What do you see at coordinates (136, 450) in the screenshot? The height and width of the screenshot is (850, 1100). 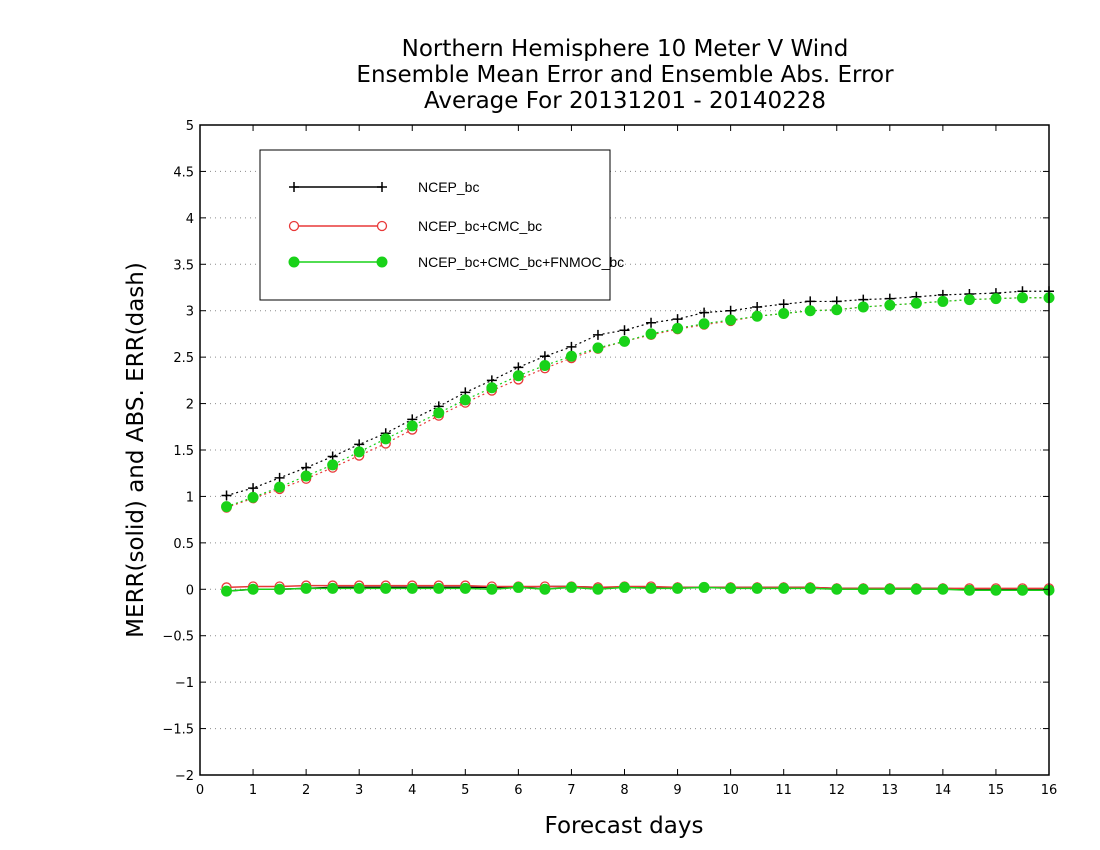 I see `y-axis-title: MERR(solid) and ABS. ERR(dash)` at bounding box center [136, 450].